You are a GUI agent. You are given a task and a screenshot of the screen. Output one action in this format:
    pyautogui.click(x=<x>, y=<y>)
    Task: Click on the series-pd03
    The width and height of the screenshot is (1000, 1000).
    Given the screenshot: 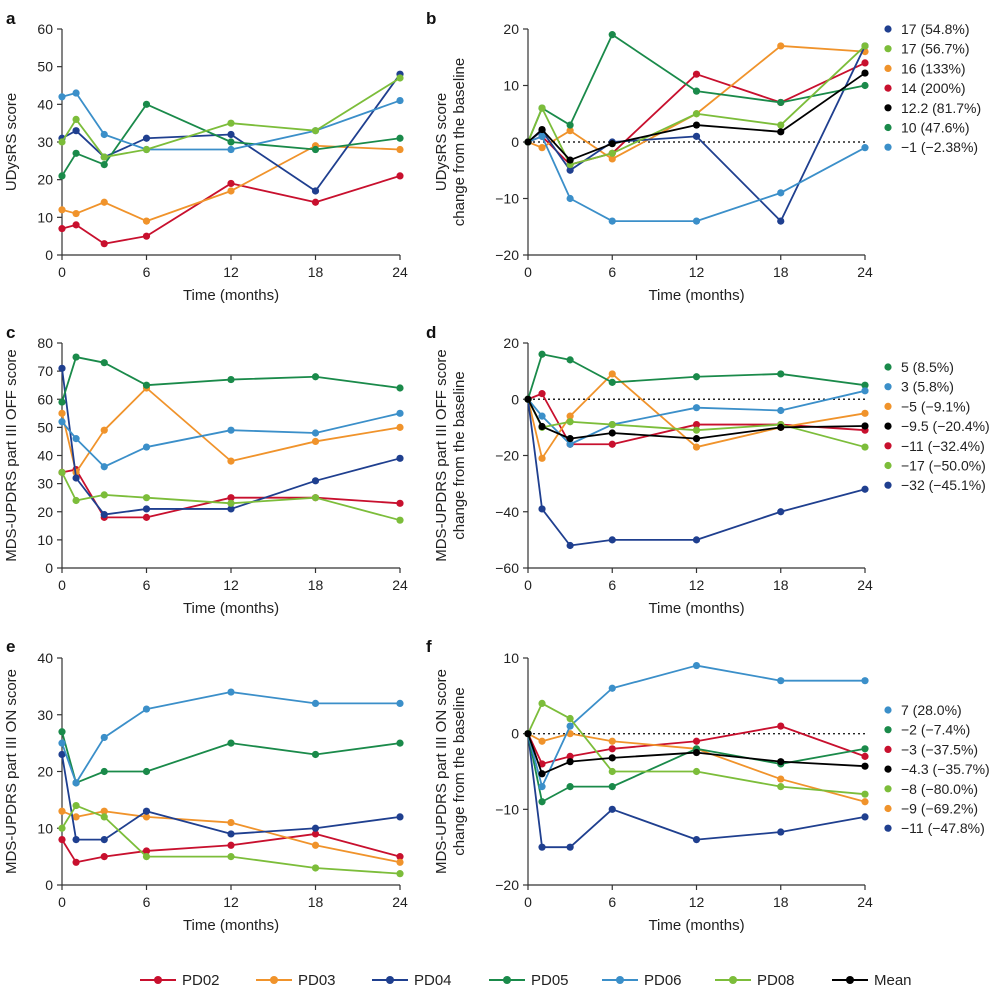 What is the action you would take?
    pyautogui.click(x=231, y=183)
    